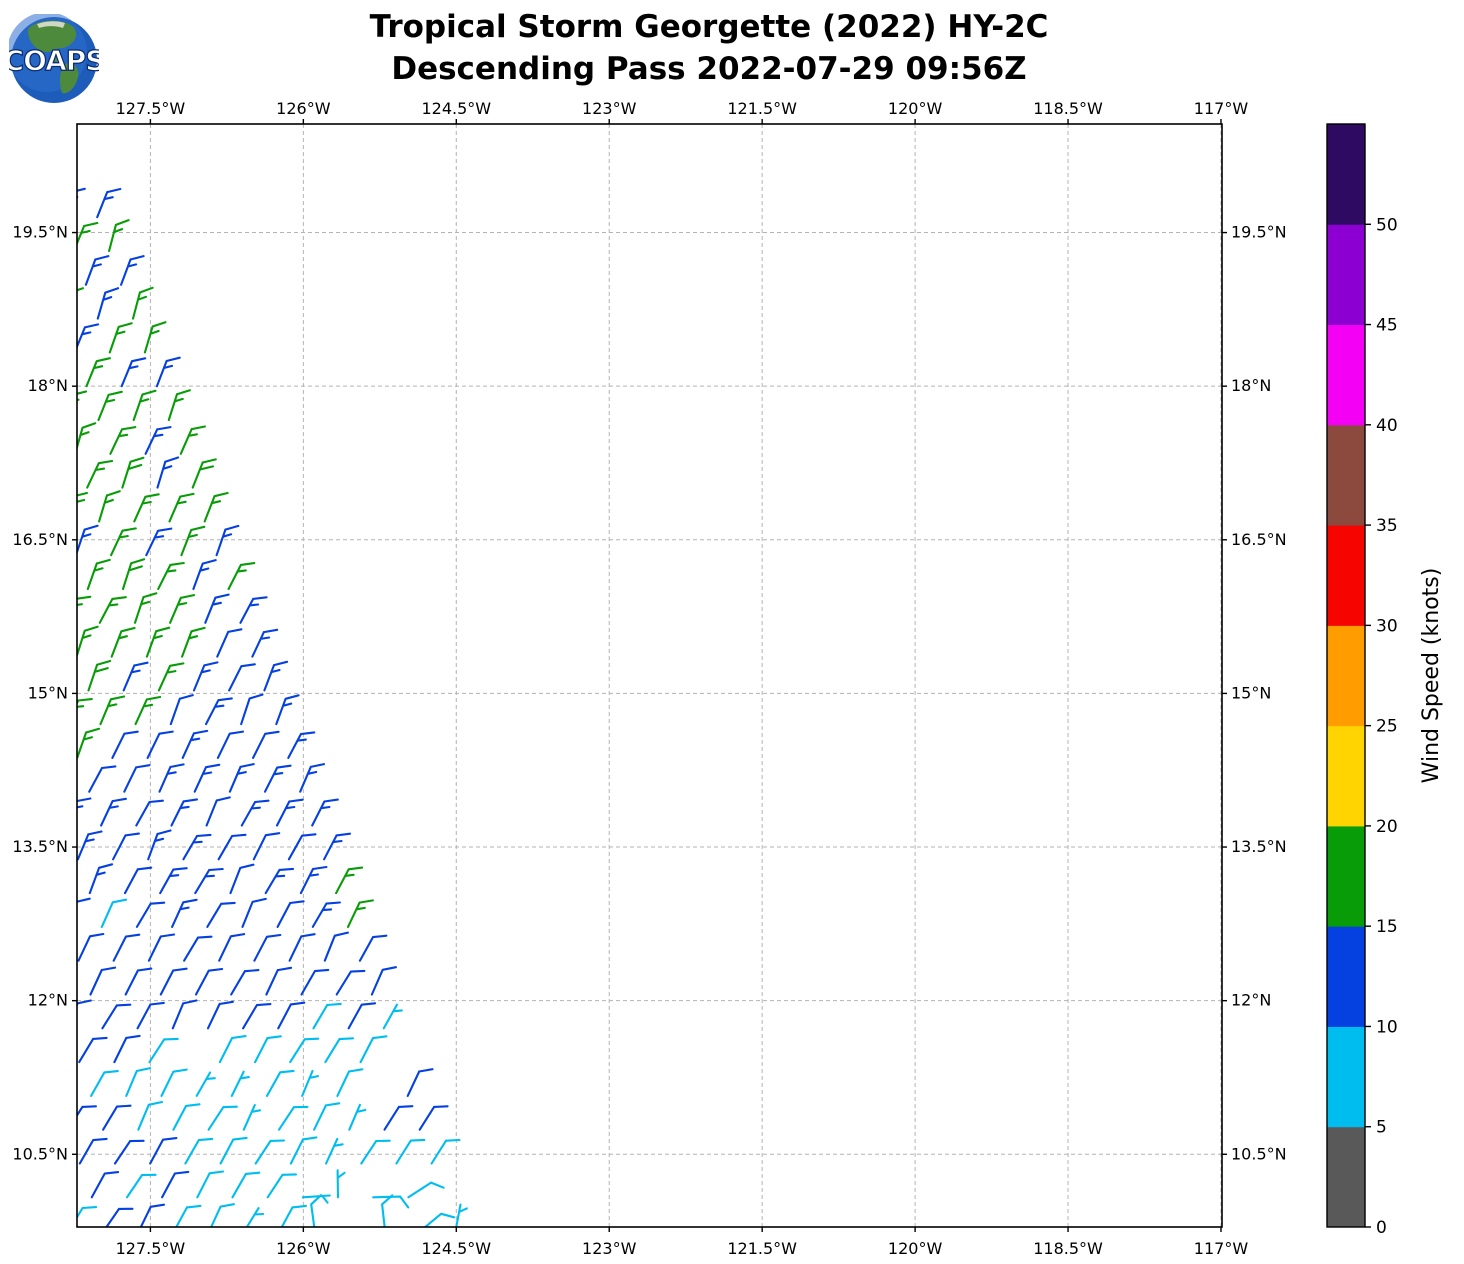  Describe the element at coordinates (1387, 326) in the screenshot. I see `colorbar-tick-label: 45` at that location.